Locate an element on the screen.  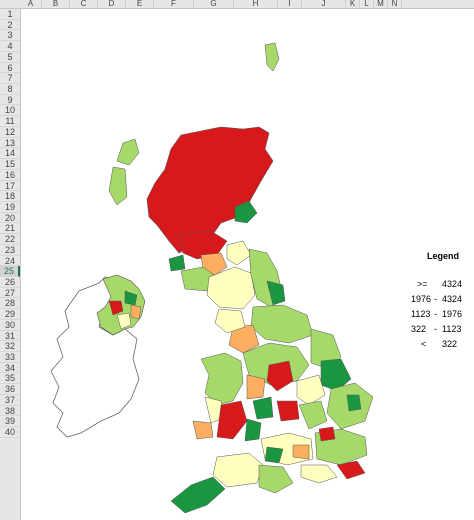
legend-item: 1976-4324 is located at coordinates (440, 299).